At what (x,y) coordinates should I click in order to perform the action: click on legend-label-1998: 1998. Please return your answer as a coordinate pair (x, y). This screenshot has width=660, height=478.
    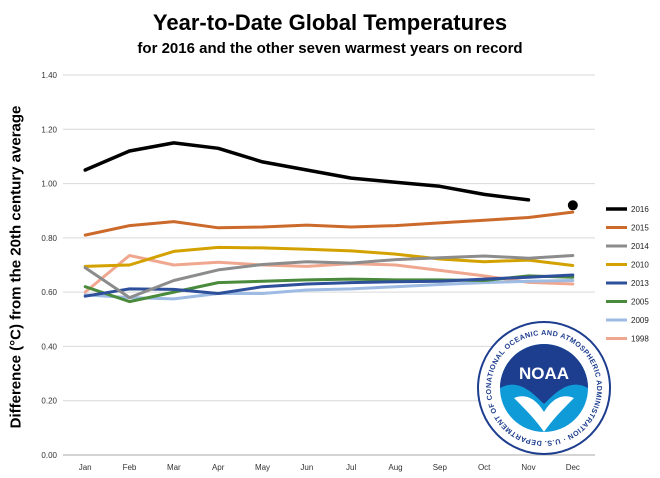
    Looking at the image, I should click on (640, 339).